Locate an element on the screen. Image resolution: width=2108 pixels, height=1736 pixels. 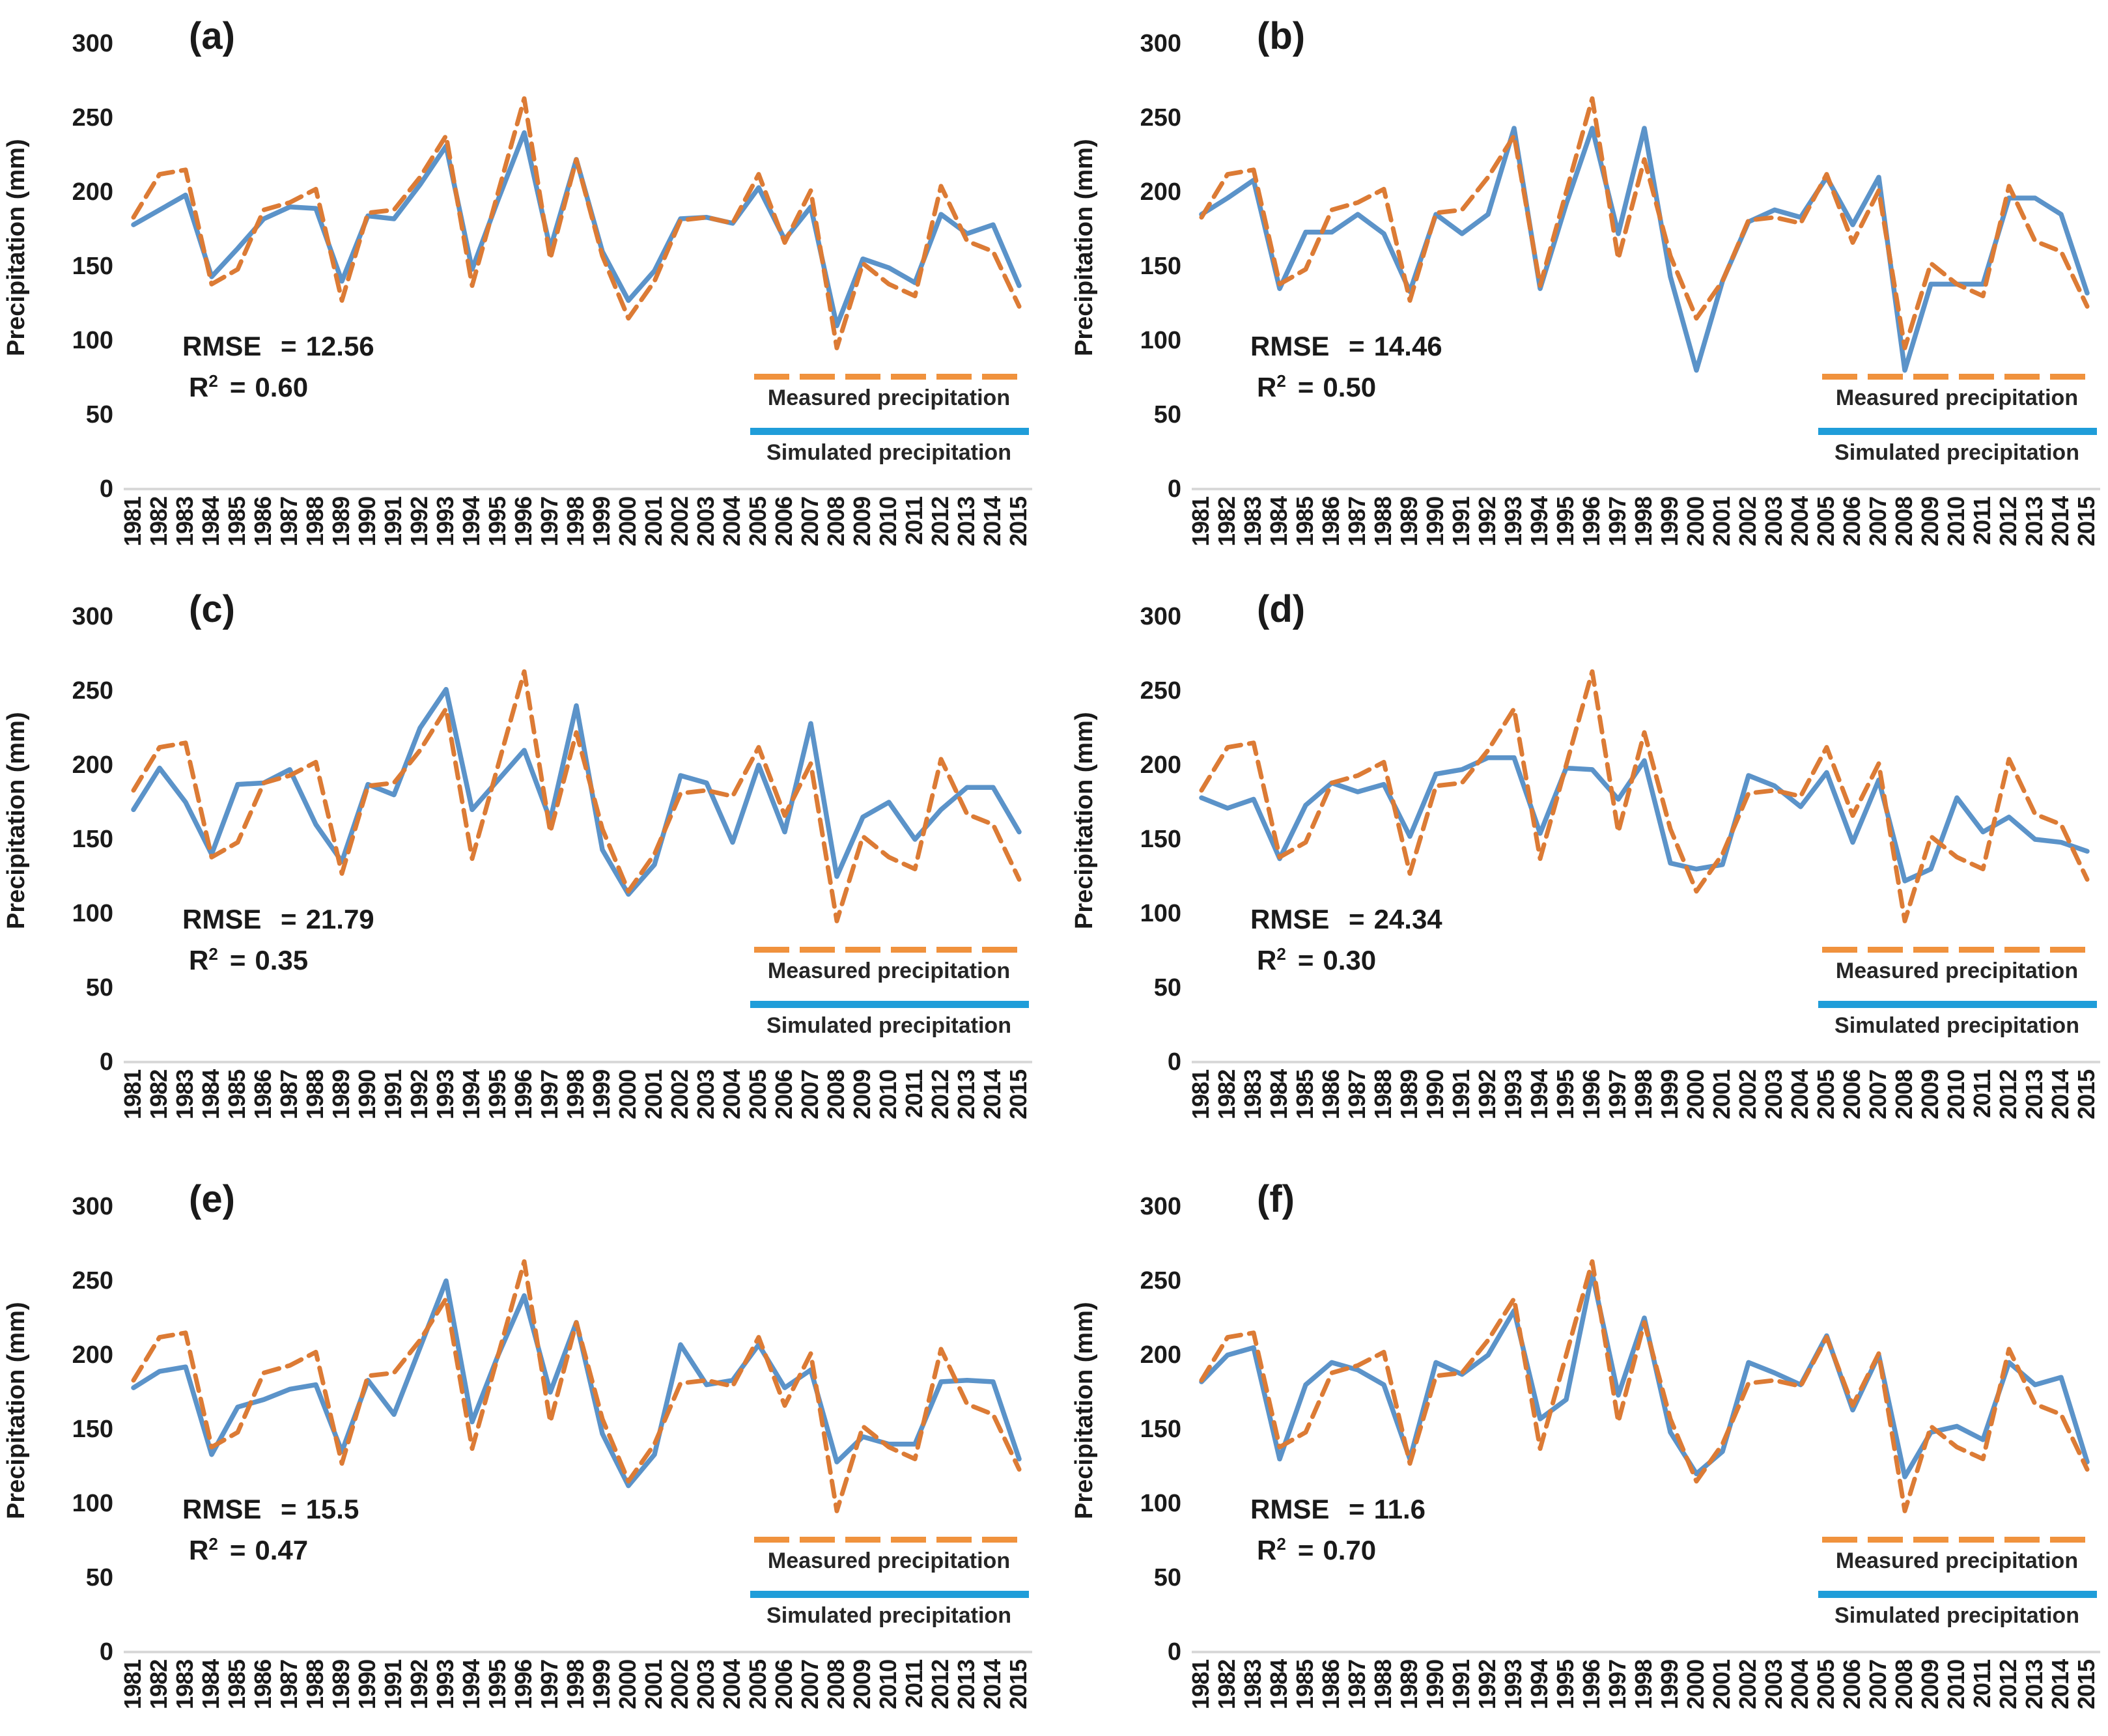
rmse-line: RMSE = 14.46 is located at coordinates (1346, 346).